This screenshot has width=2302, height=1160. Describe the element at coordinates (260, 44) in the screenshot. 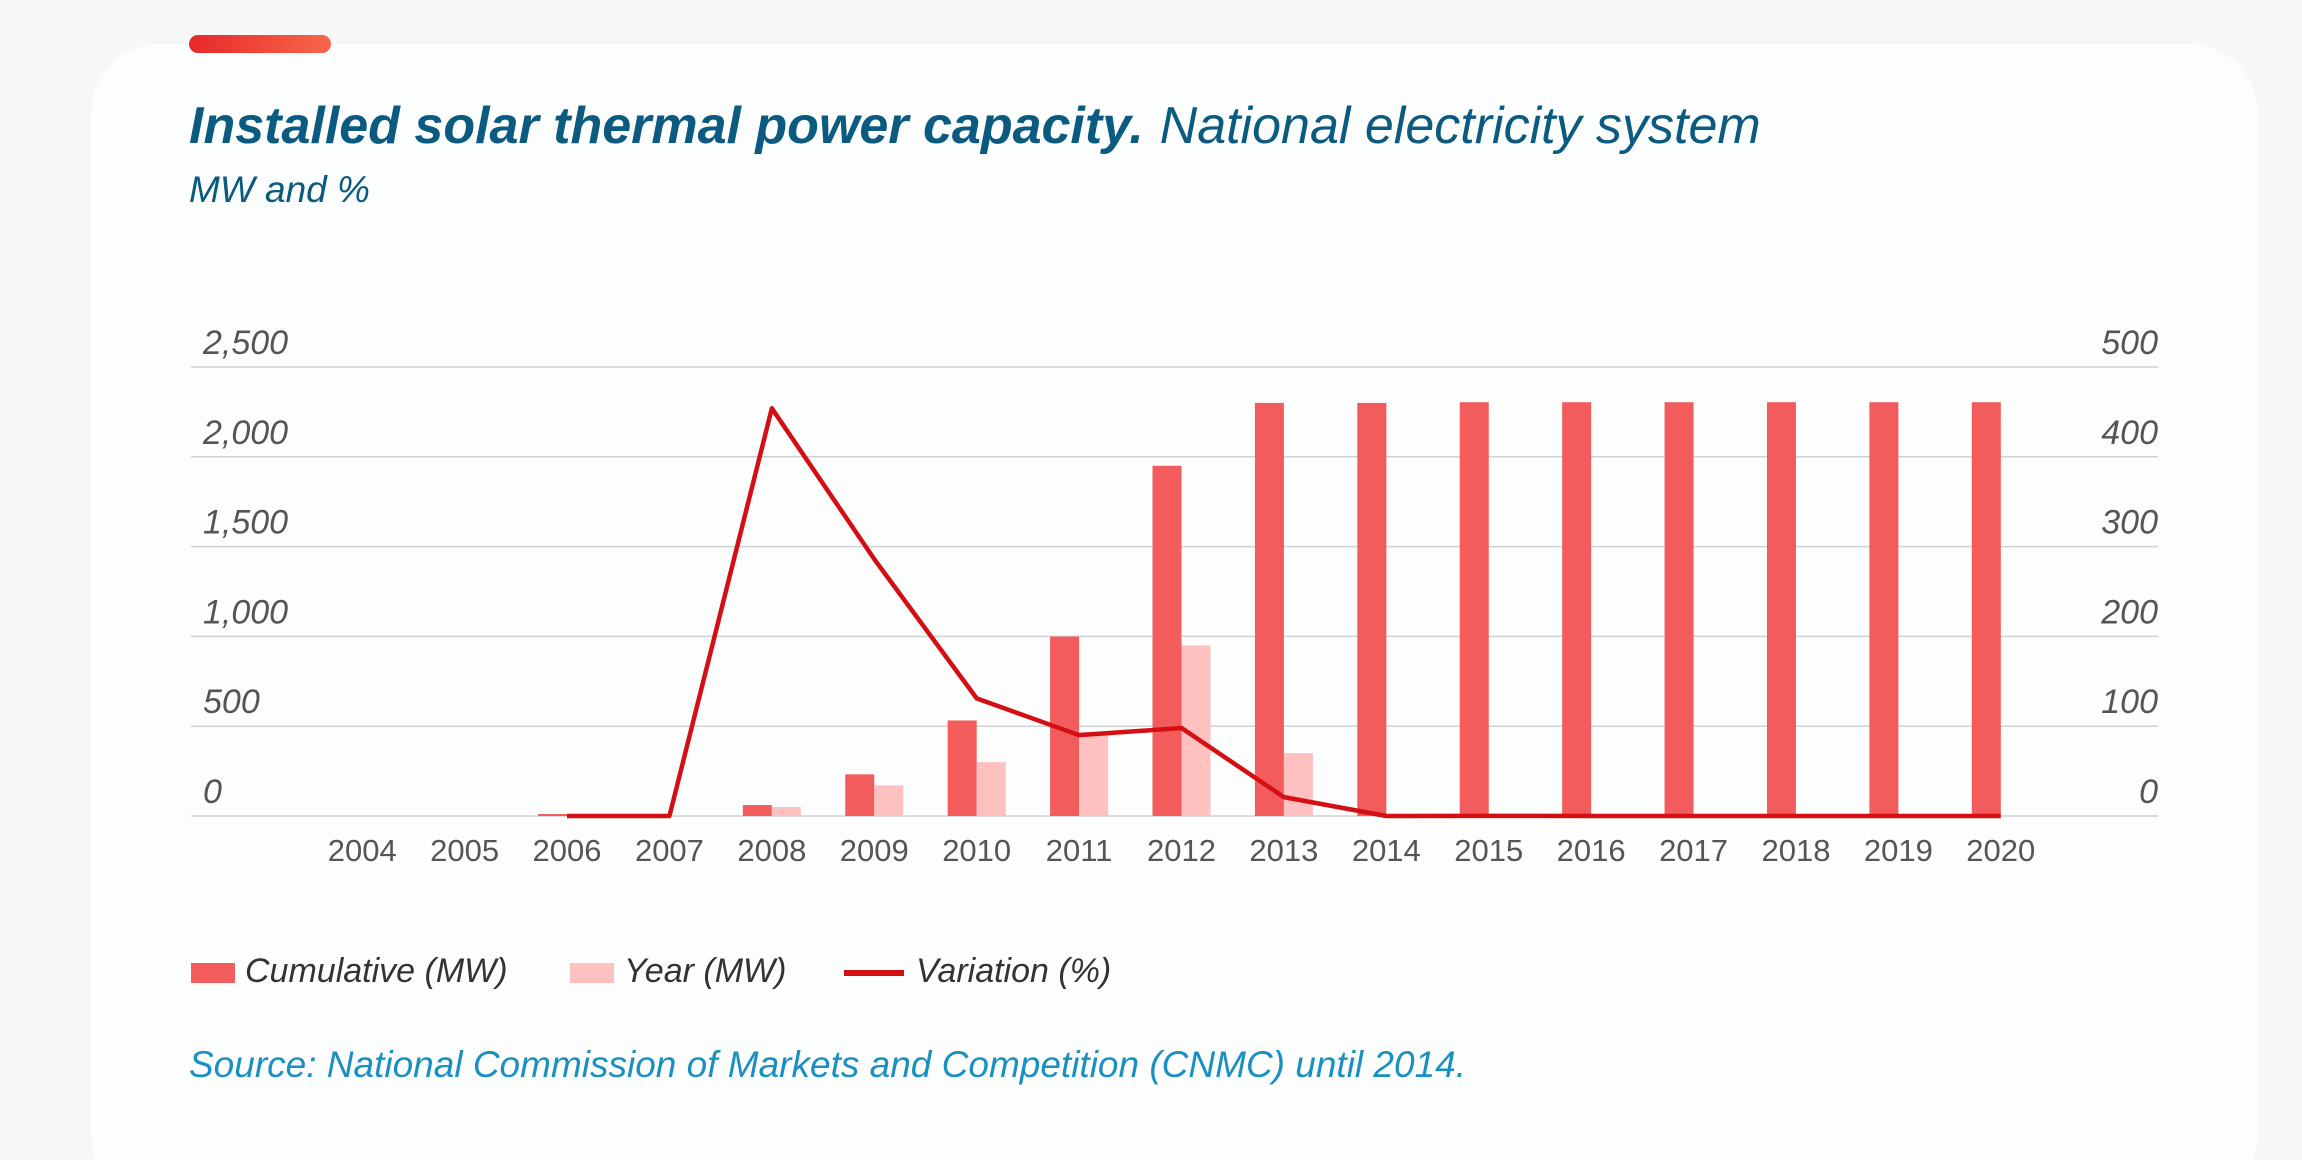

I see `accent-bar` at that location.